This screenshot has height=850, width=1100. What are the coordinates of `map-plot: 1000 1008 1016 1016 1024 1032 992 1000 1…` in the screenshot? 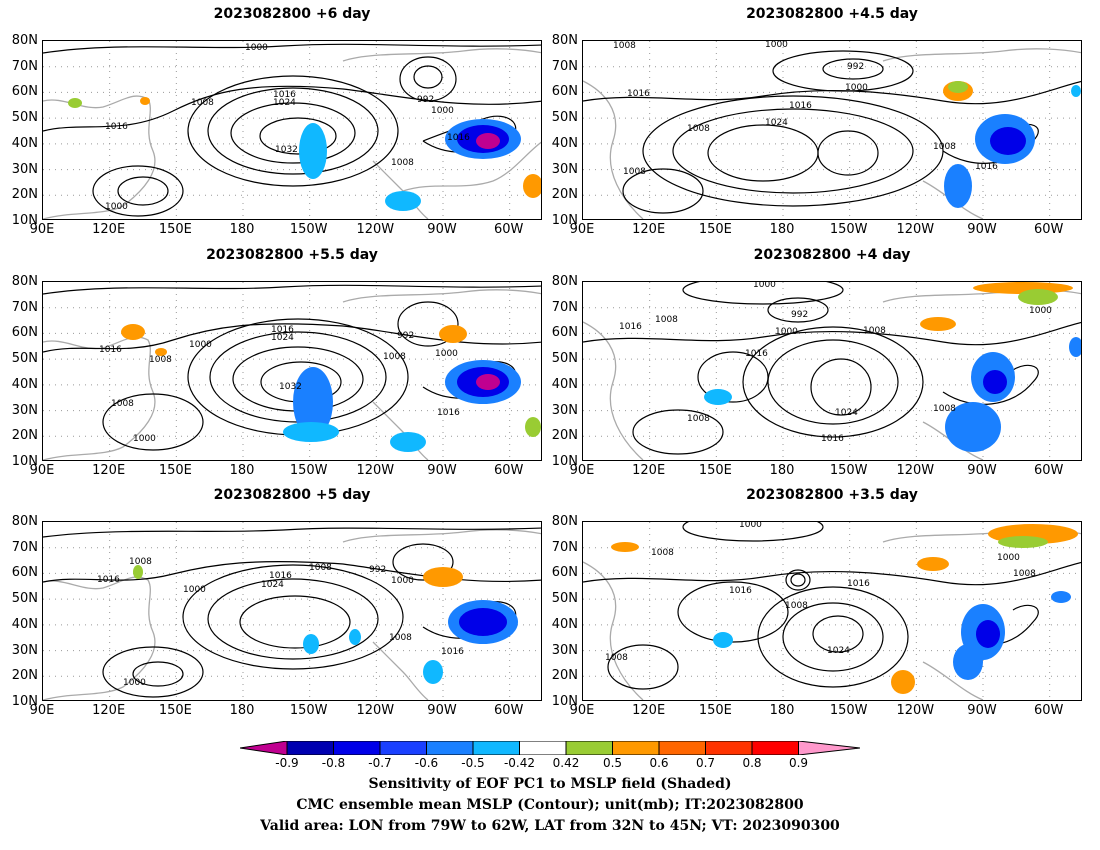 It's located at (292, 130).